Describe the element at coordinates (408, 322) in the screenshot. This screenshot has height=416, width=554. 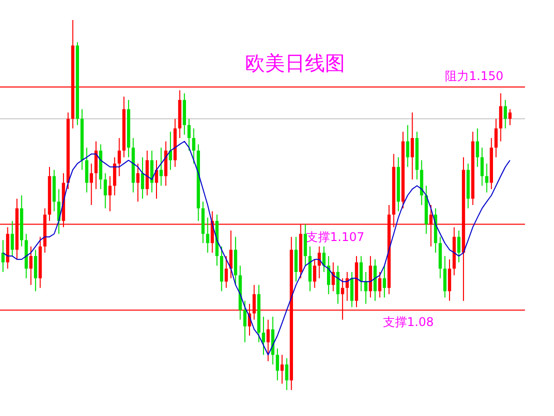
I see `ref-line-label: 支撑1.08` at that location.